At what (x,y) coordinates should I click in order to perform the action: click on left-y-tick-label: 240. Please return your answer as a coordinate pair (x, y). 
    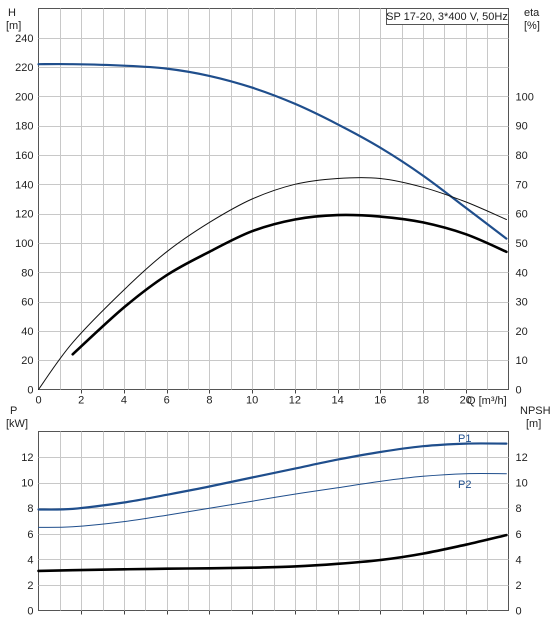
    Looking at the image, I should click on (24, 39).